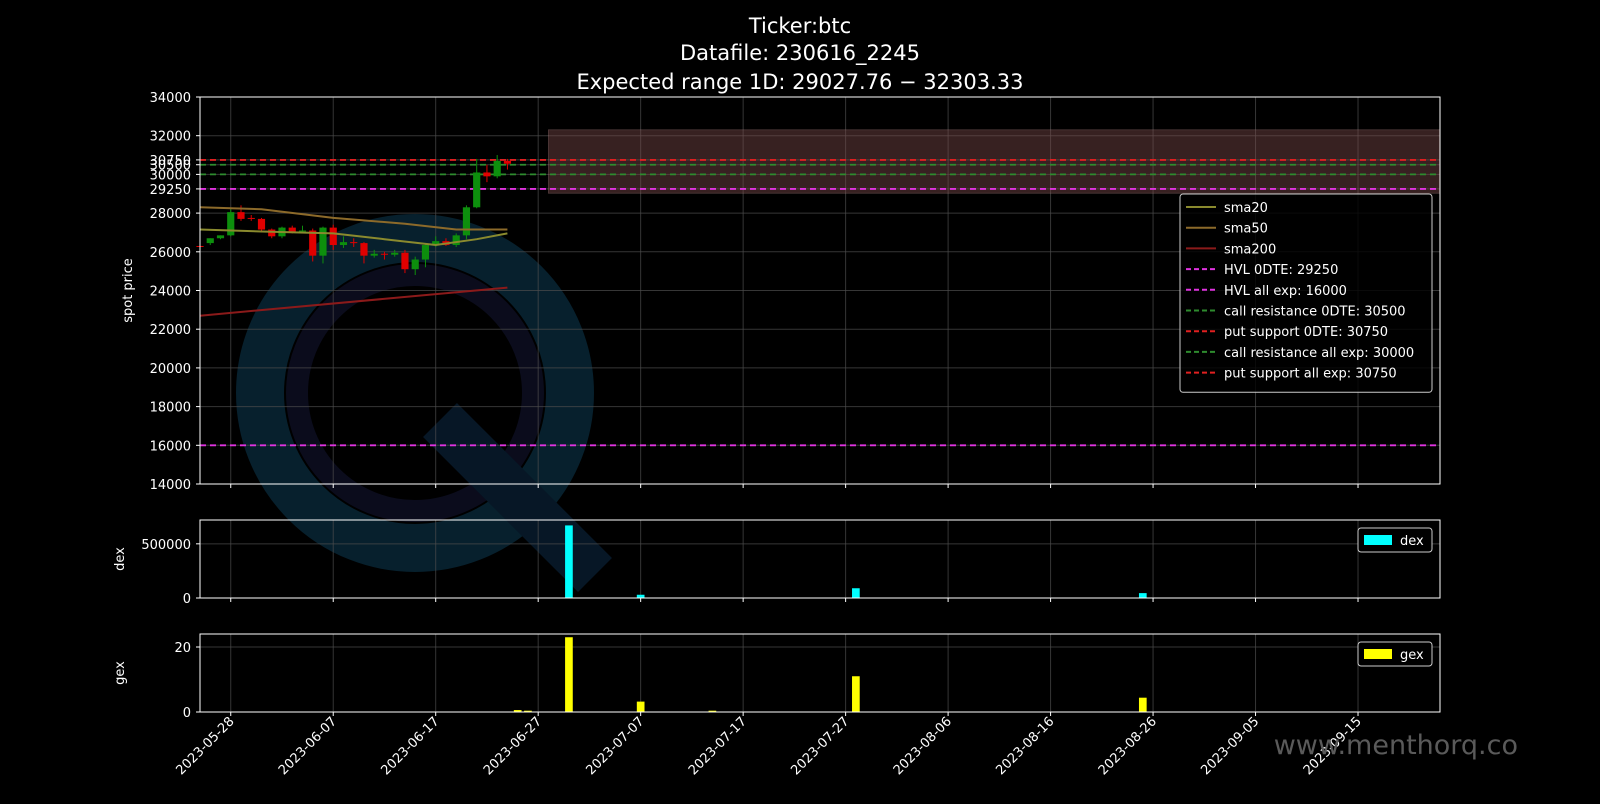 This screenshot has height=804, width=1600. I want to click on price-legend-box, so click(1306, 293).